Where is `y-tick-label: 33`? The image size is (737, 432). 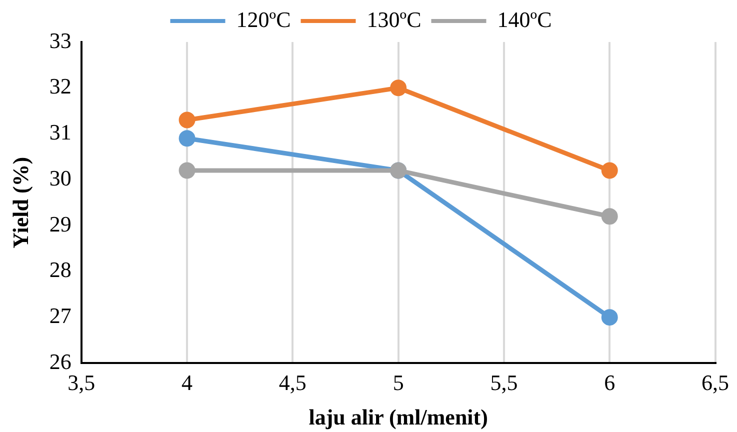
y-tick-label: 33 is located at coordinates (60, 40).